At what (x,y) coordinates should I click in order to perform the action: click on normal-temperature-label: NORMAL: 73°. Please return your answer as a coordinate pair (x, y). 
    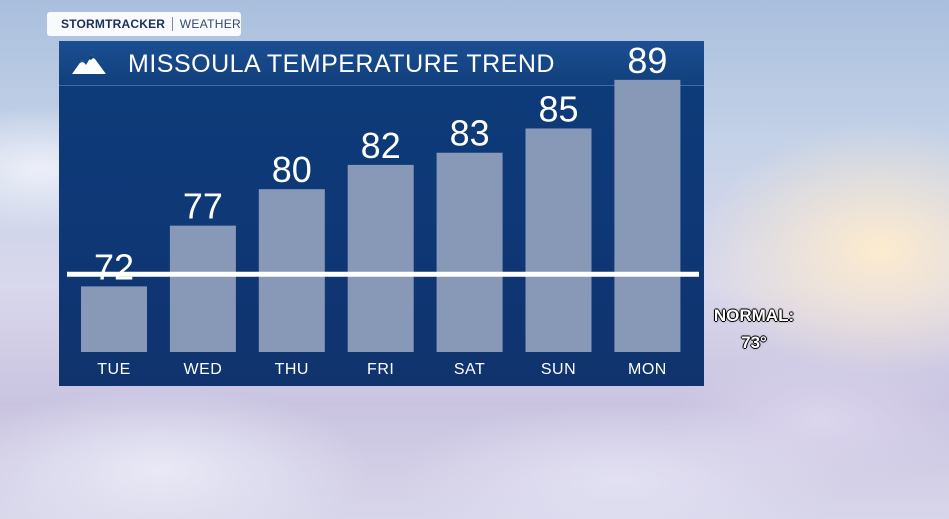
    Looking at the image, I should click on (754, 329).